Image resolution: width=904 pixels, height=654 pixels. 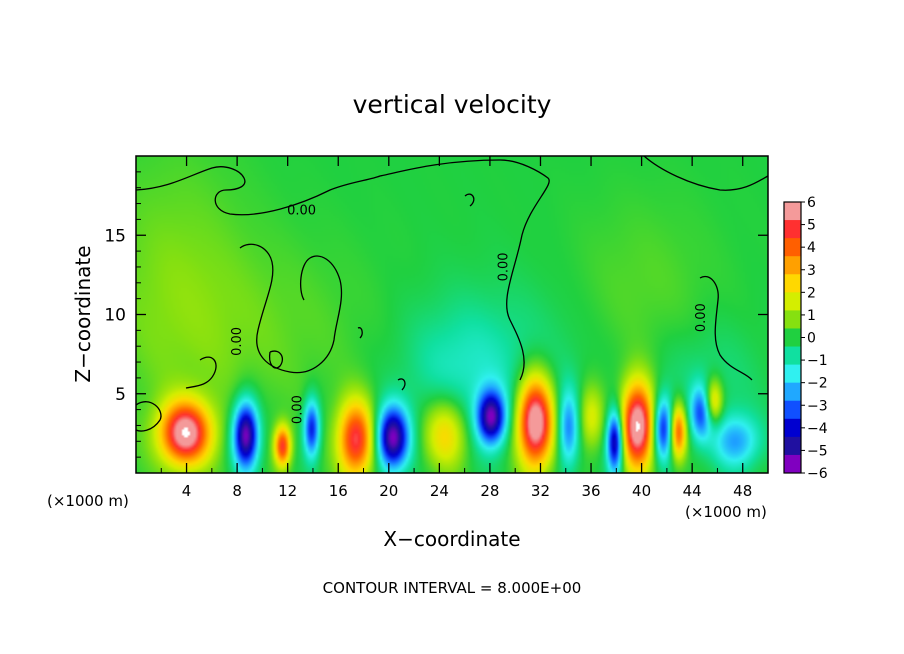 I want to click on colorbar-tick-label: 1, so click(x=811, y=316).